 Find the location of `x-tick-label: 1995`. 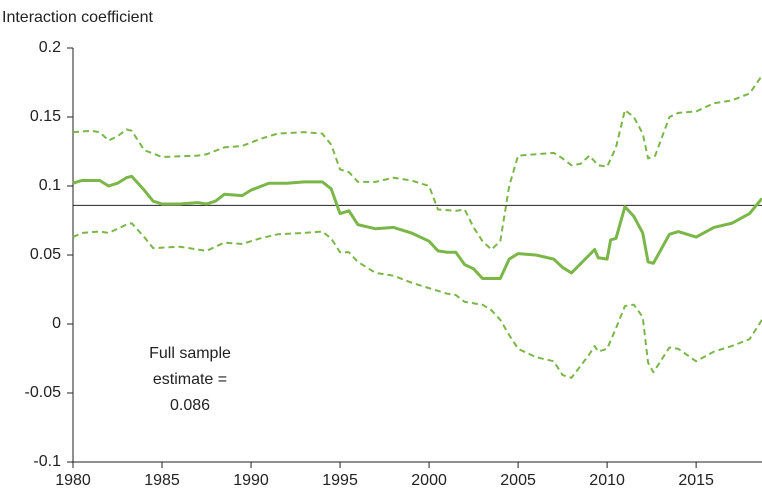

x-tick-label: 1995 is located at coordinates (340, 480).